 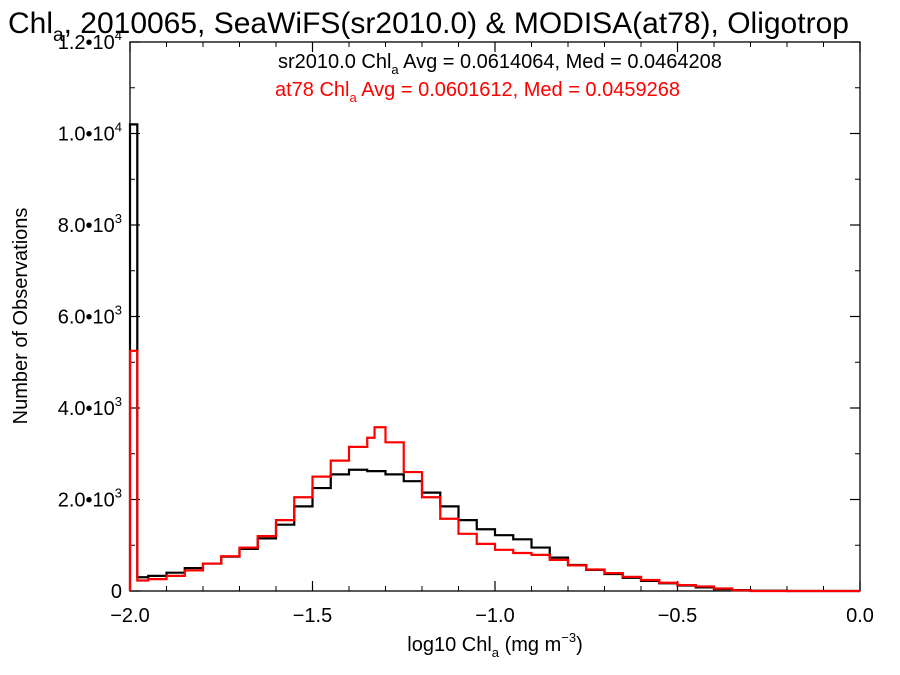 What do you see at coordinates (129, 616) in the screenshot?
I see `x-tick-label: −2.0` at bounding box center [129, 616].